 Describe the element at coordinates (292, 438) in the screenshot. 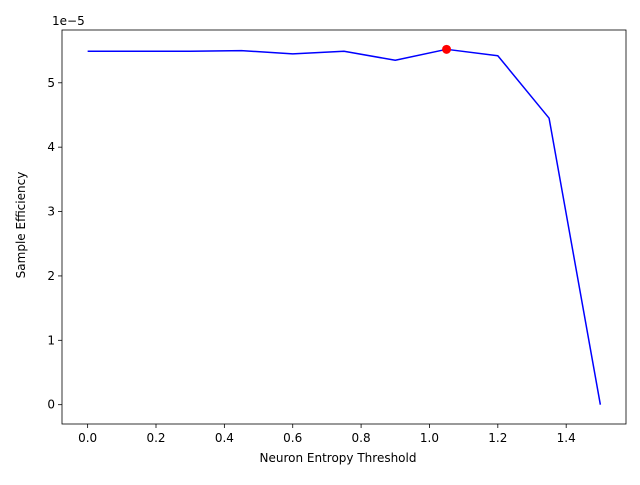

I see `x-tick-label: 0.6` at that location.